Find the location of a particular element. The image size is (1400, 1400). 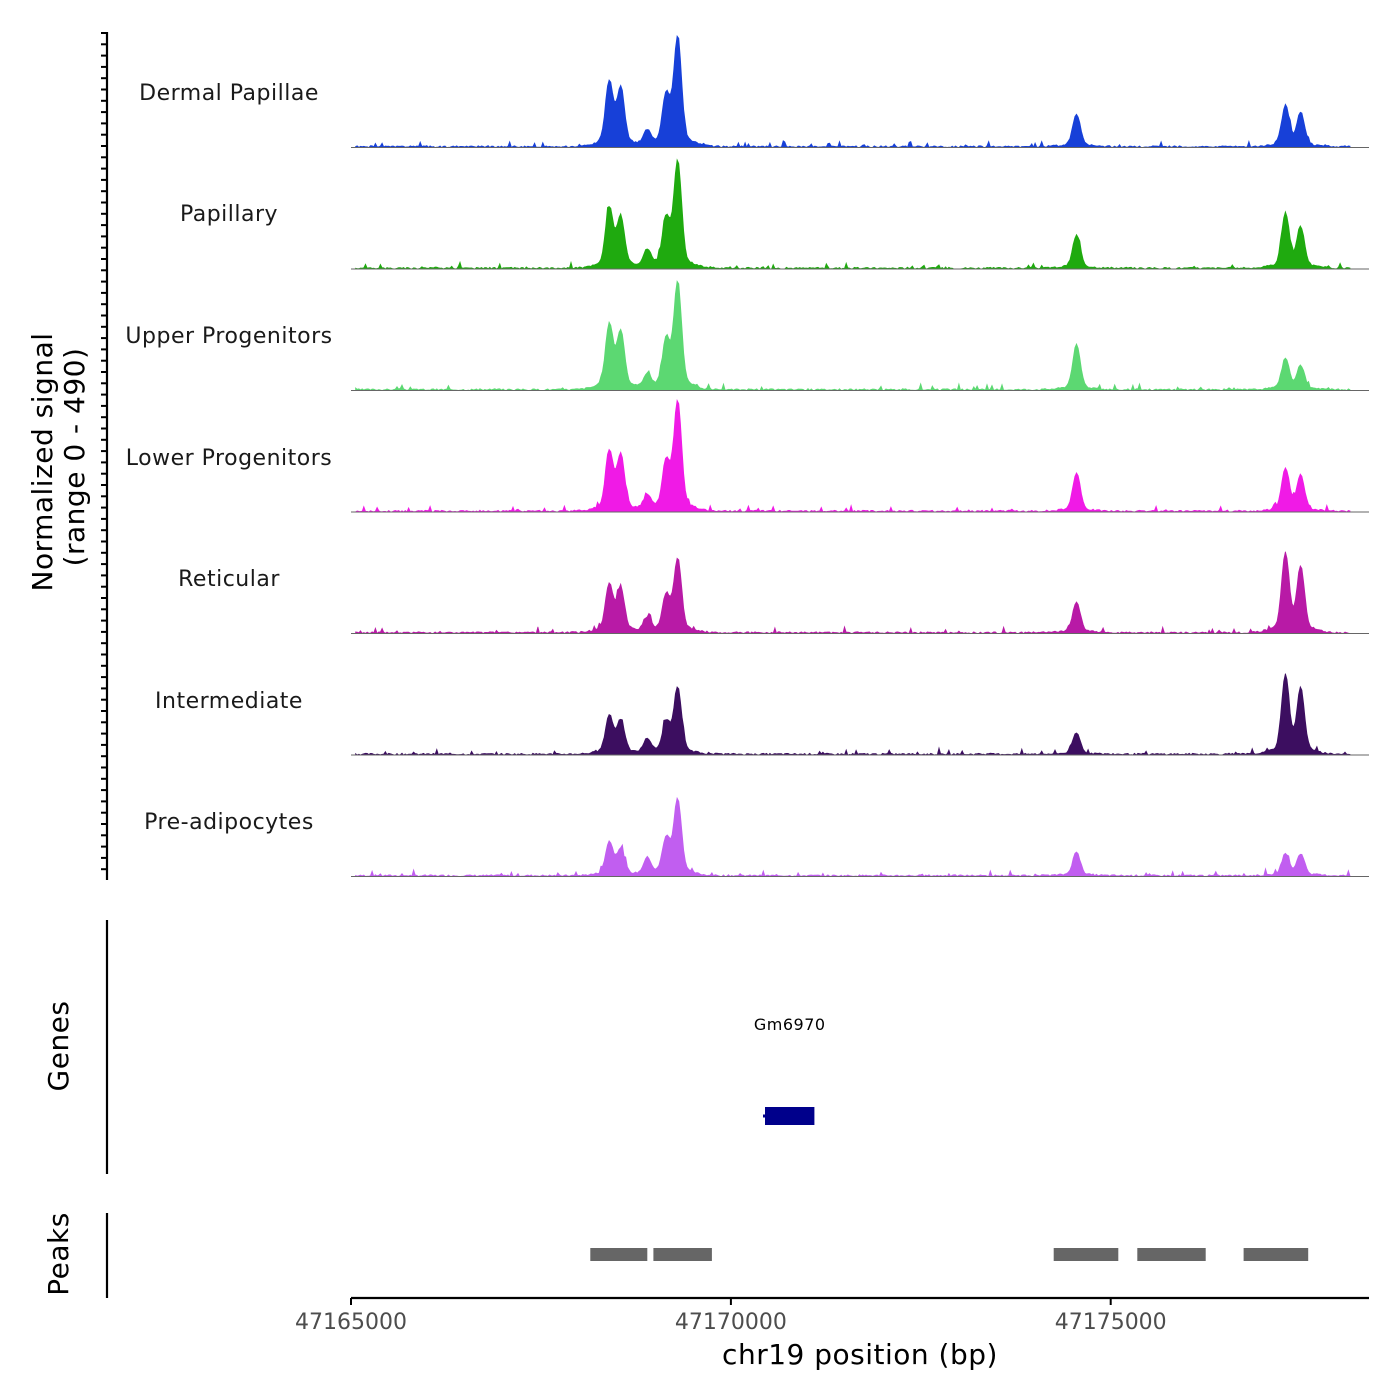

track-label-upper-progenitors: Upper Progenitors is located at coordinates (228, 336).